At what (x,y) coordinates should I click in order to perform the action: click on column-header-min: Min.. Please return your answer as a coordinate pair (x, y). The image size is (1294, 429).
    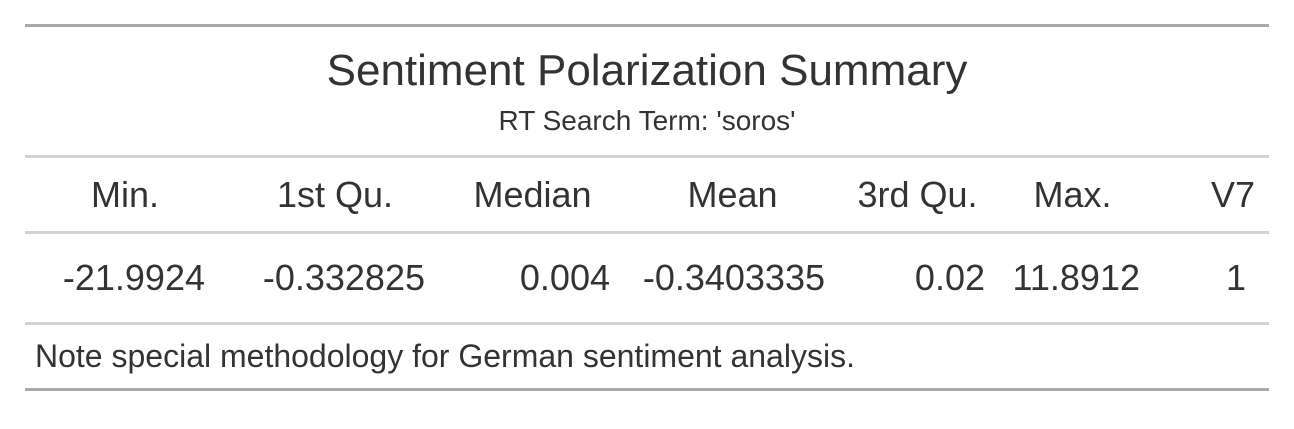
    Looking at the image, I should click on (125, 196).